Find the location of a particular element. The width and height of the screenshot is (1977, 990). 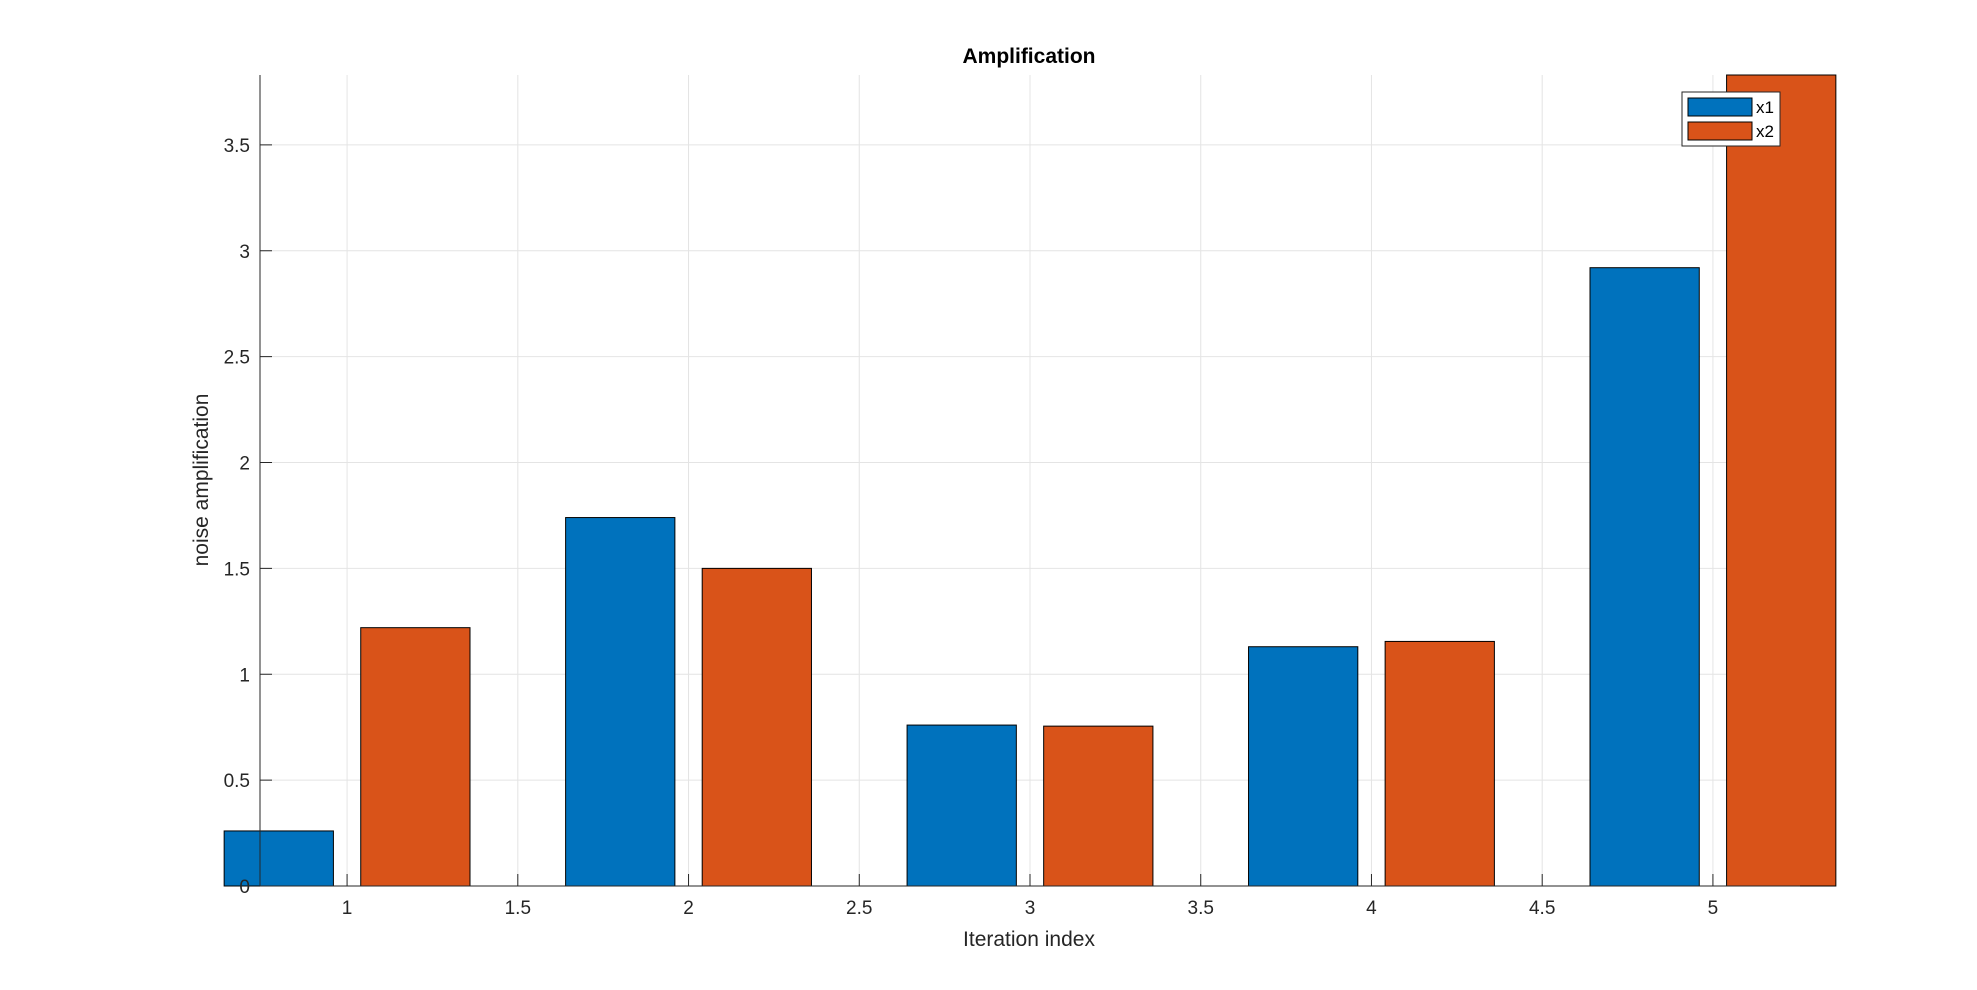

x-tick-label: 5 is located at coordinates (1713, 908).